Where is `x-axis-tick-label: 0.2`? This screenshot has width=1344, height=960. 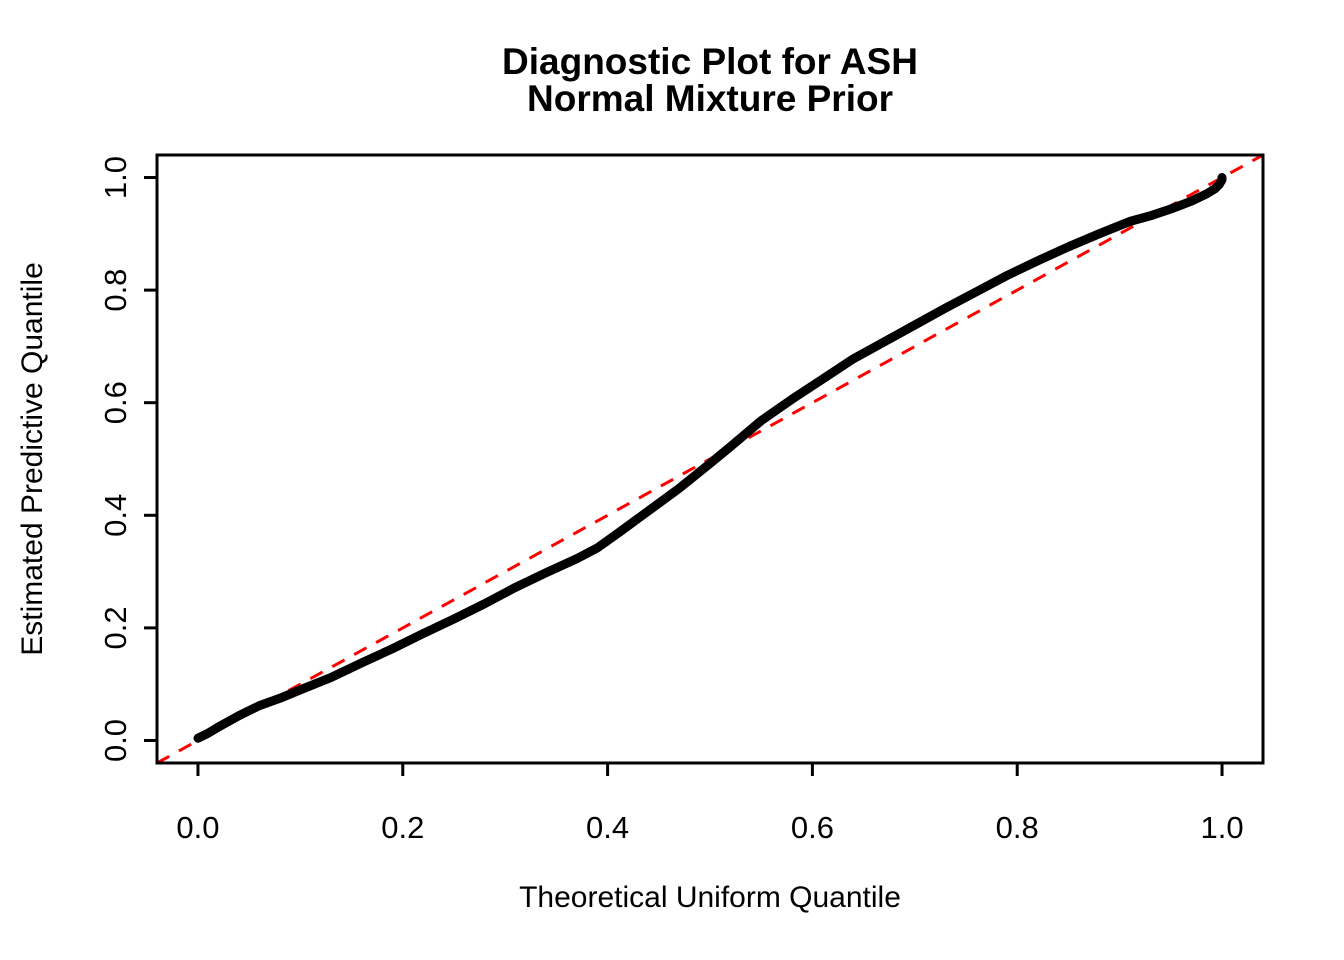 x-axis-tick-label: 0.2 is located at coordinates (402, 827).